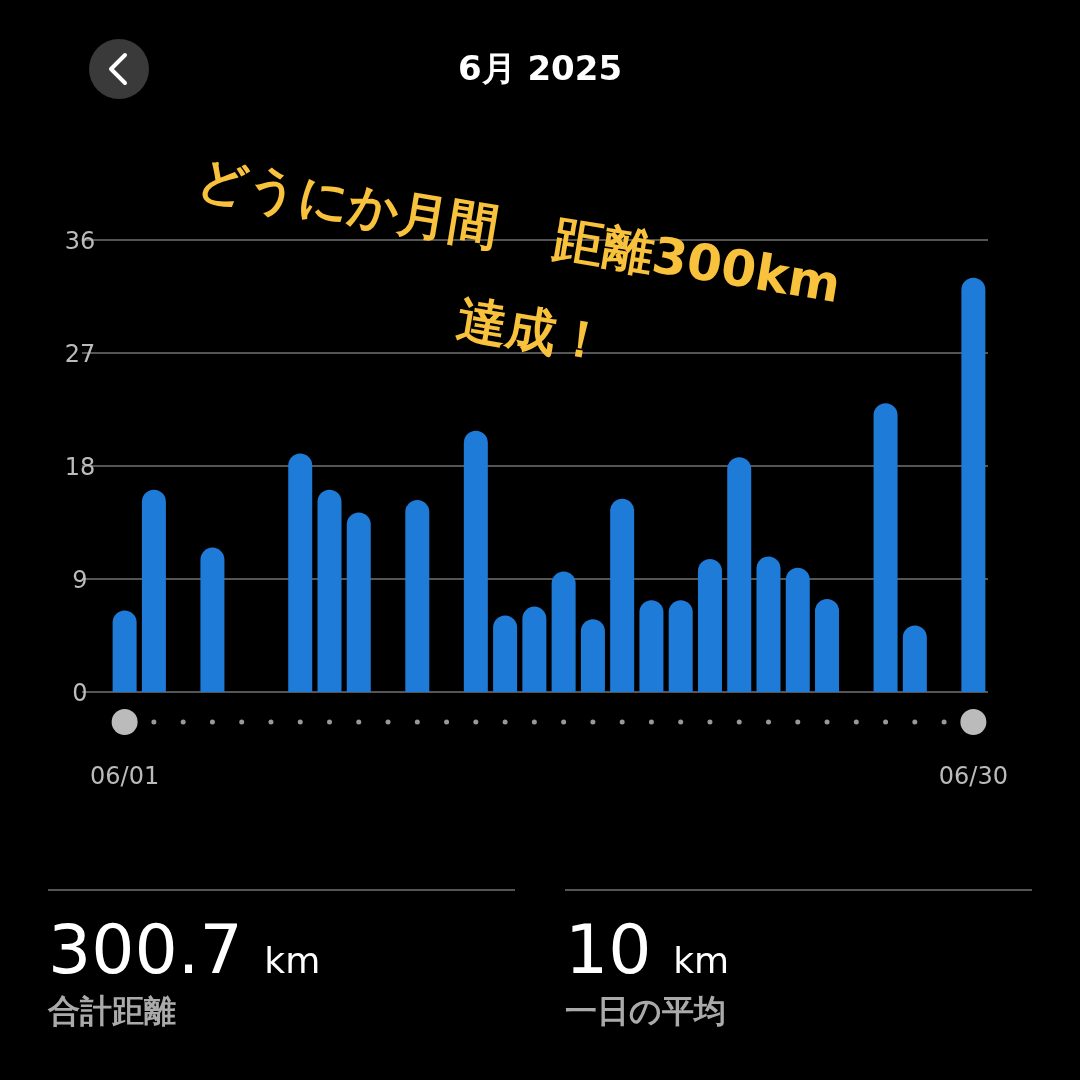  Describe the element at coordinates (80, 354) in the screenshot. I see `y-tick-label: 27` at that location.